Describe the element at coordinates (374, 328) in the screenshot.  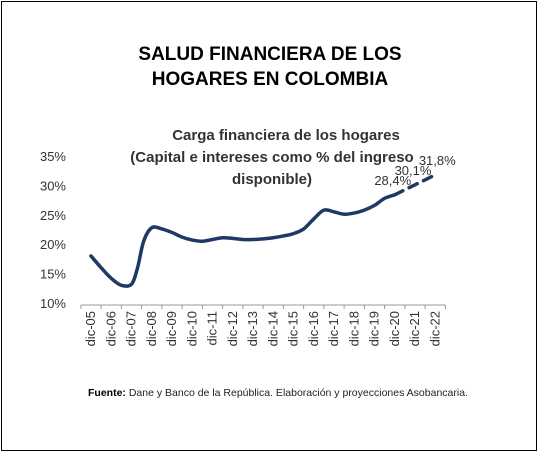
I see `x-tick-label-dic-19: dic-19` at that location.